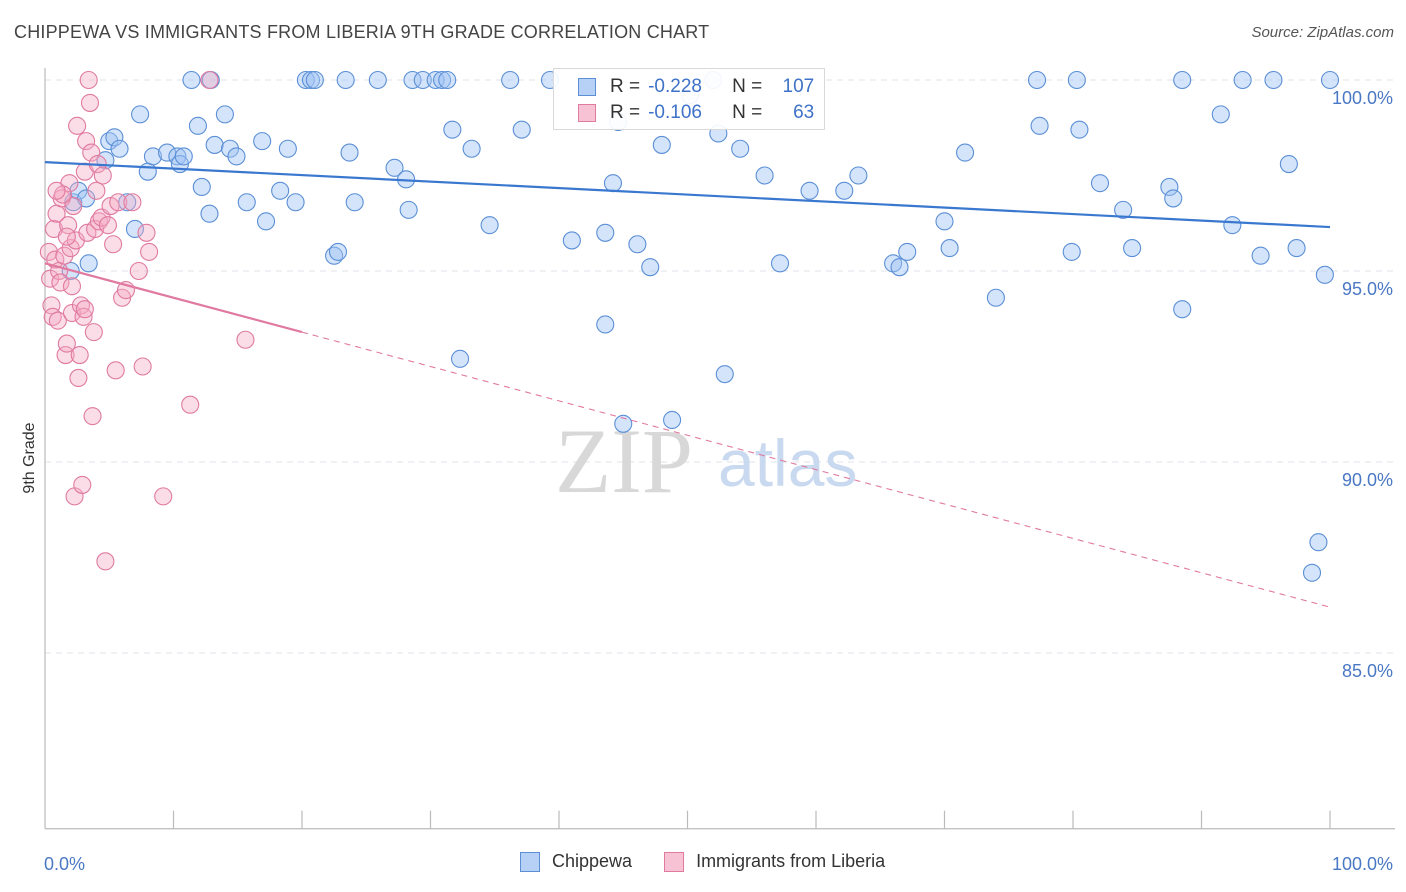  I want to click on r-label: R =, so click(625, 86).